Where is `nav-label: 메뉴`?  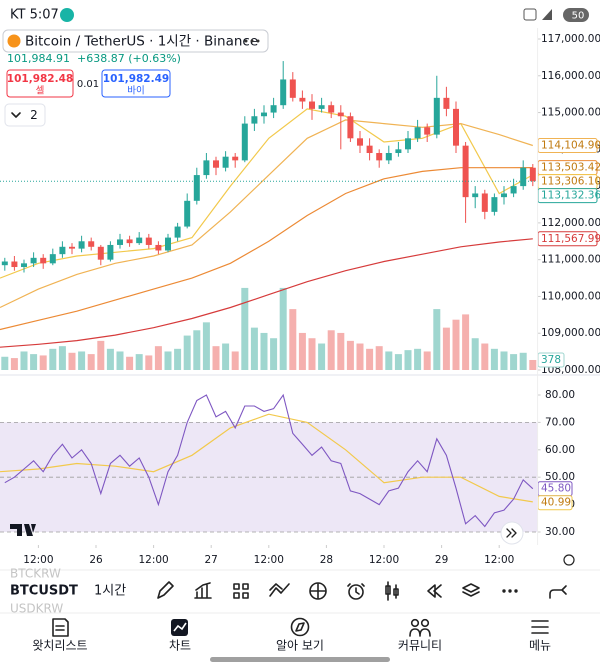 nav-label: 메뉴 is located at coordinates (540, 646).